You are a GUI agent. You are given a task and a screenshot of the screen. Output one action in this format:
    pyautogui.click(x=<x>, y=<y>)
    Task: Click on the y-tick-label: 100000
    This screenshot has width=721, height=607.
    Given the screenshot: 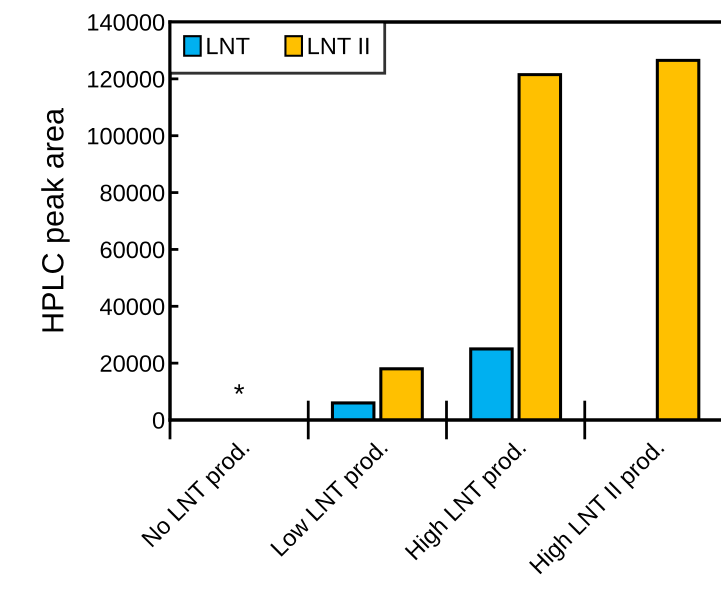 What is the action you would take?
    pyautogui.click(x=126, y=136)
    